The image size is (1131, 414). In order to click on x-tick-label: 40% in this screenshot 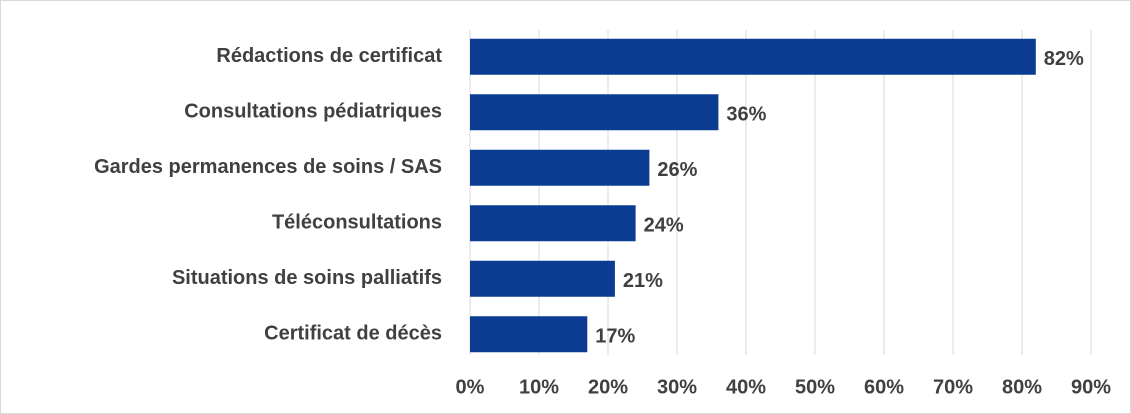, I will do `click(746, 387)`.